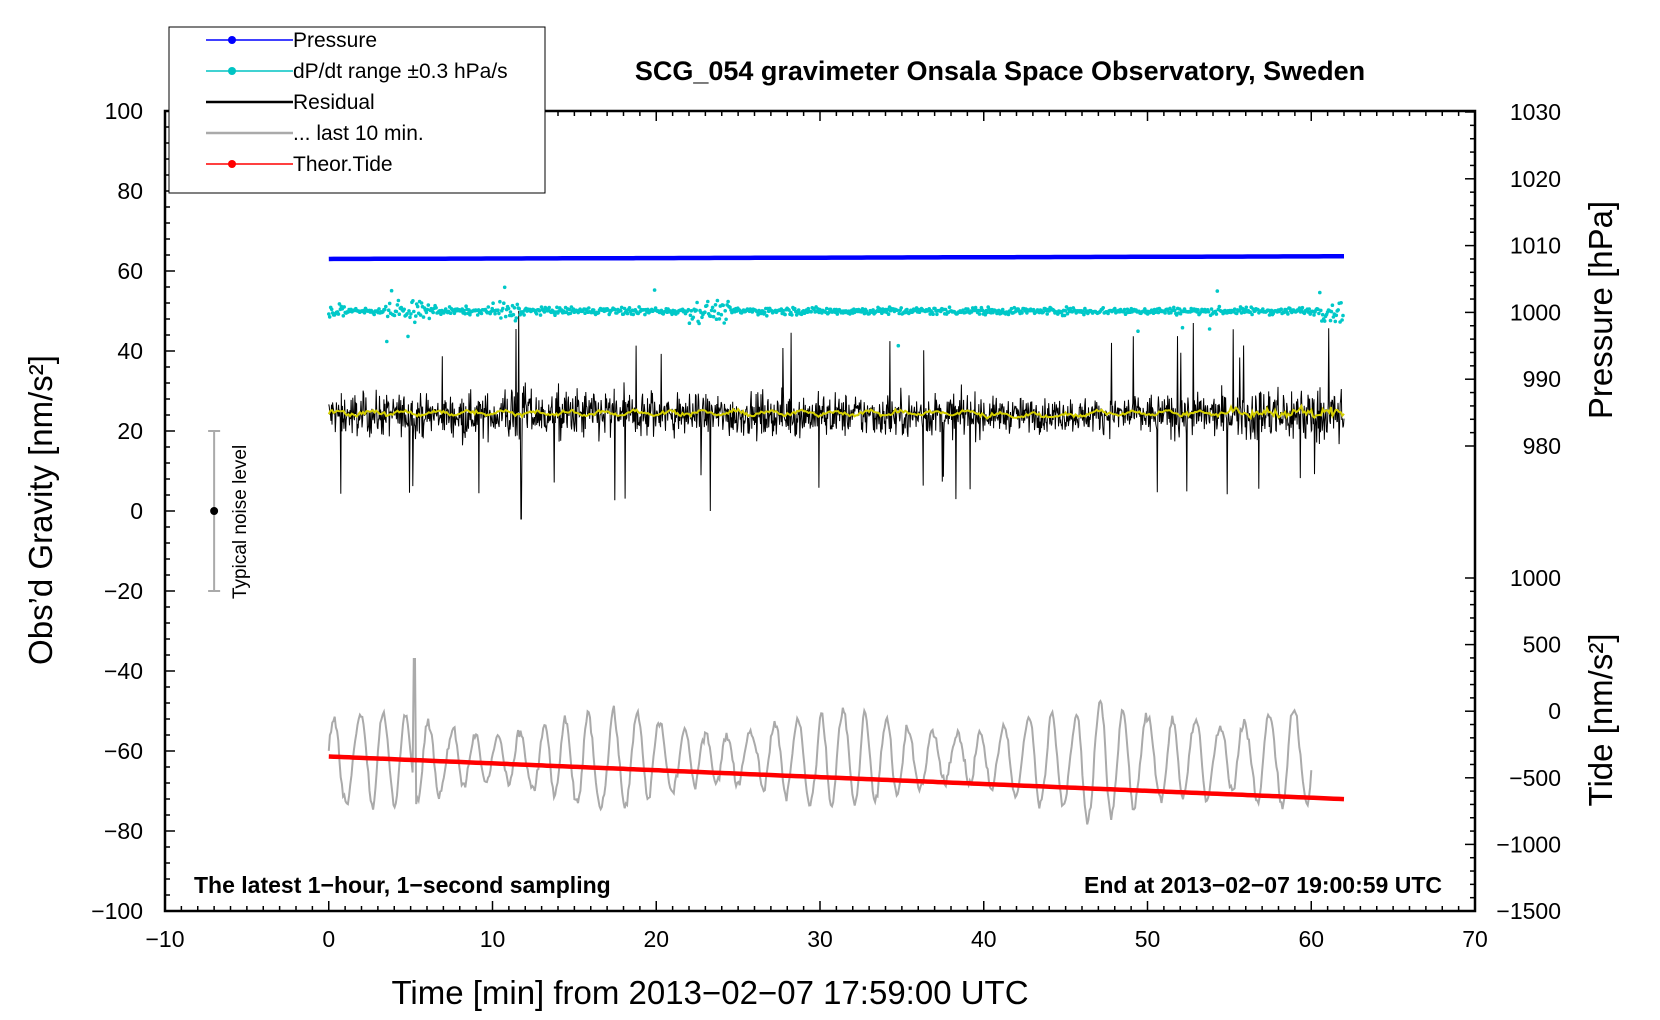  Describe the element at coordinates (1311, 939) in the screenshot. I see `x-tick-label: 60` at that location.